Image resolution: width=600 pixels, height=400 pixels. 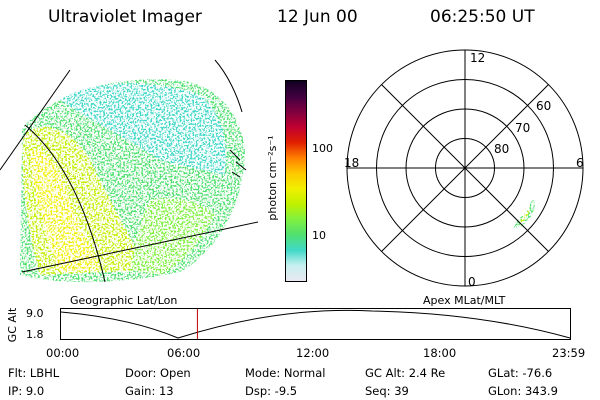 I want to click on date-label: 12 Jun 00, so click(x=317, y=17).